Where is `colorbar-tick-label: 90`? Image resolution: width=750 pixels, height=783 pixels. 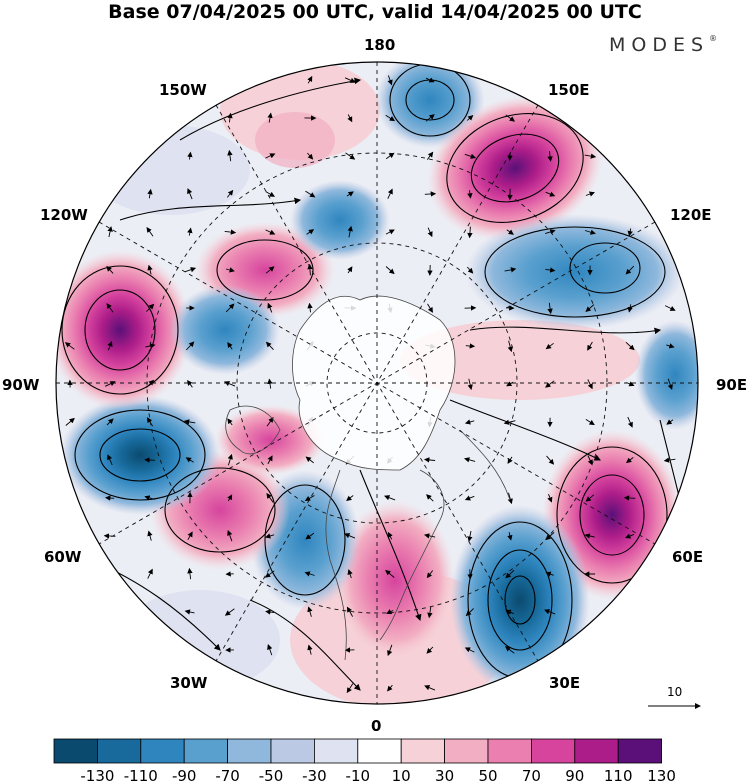
colorbar-tick-label: 90 is located at coordinates (574, 775).